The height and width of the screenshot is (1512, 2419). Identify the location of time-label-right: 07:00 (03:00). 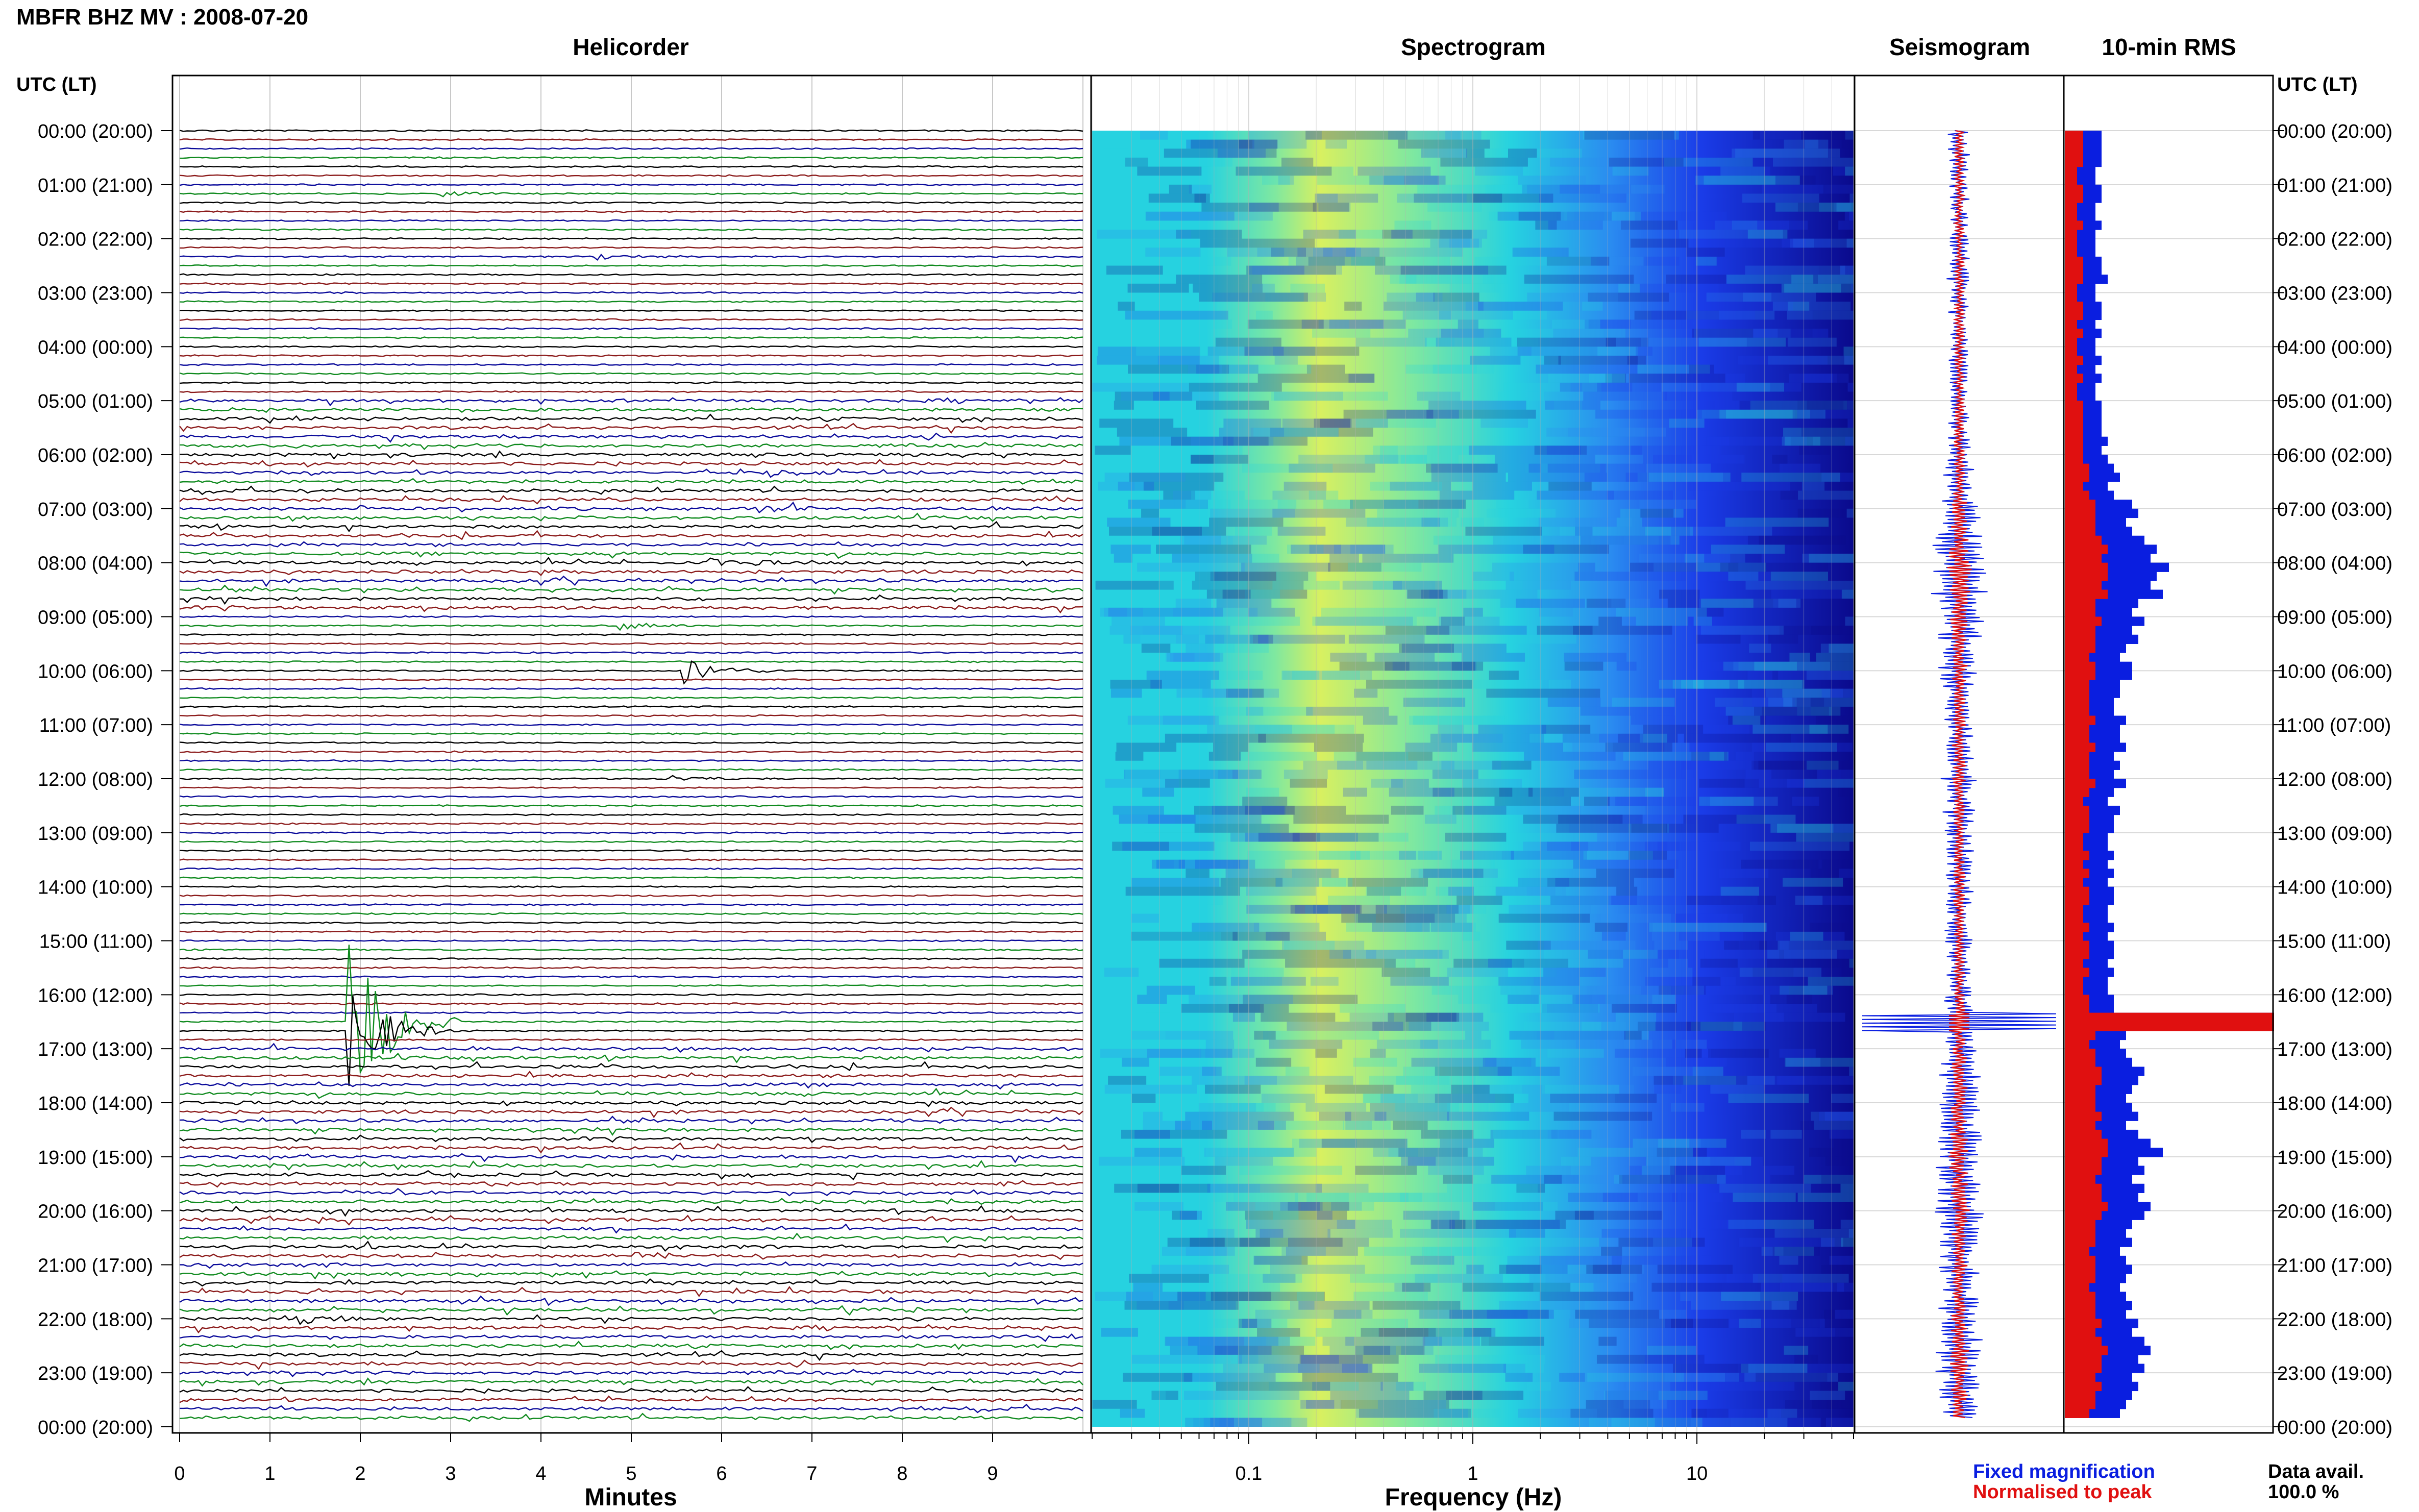
(2334, 509).